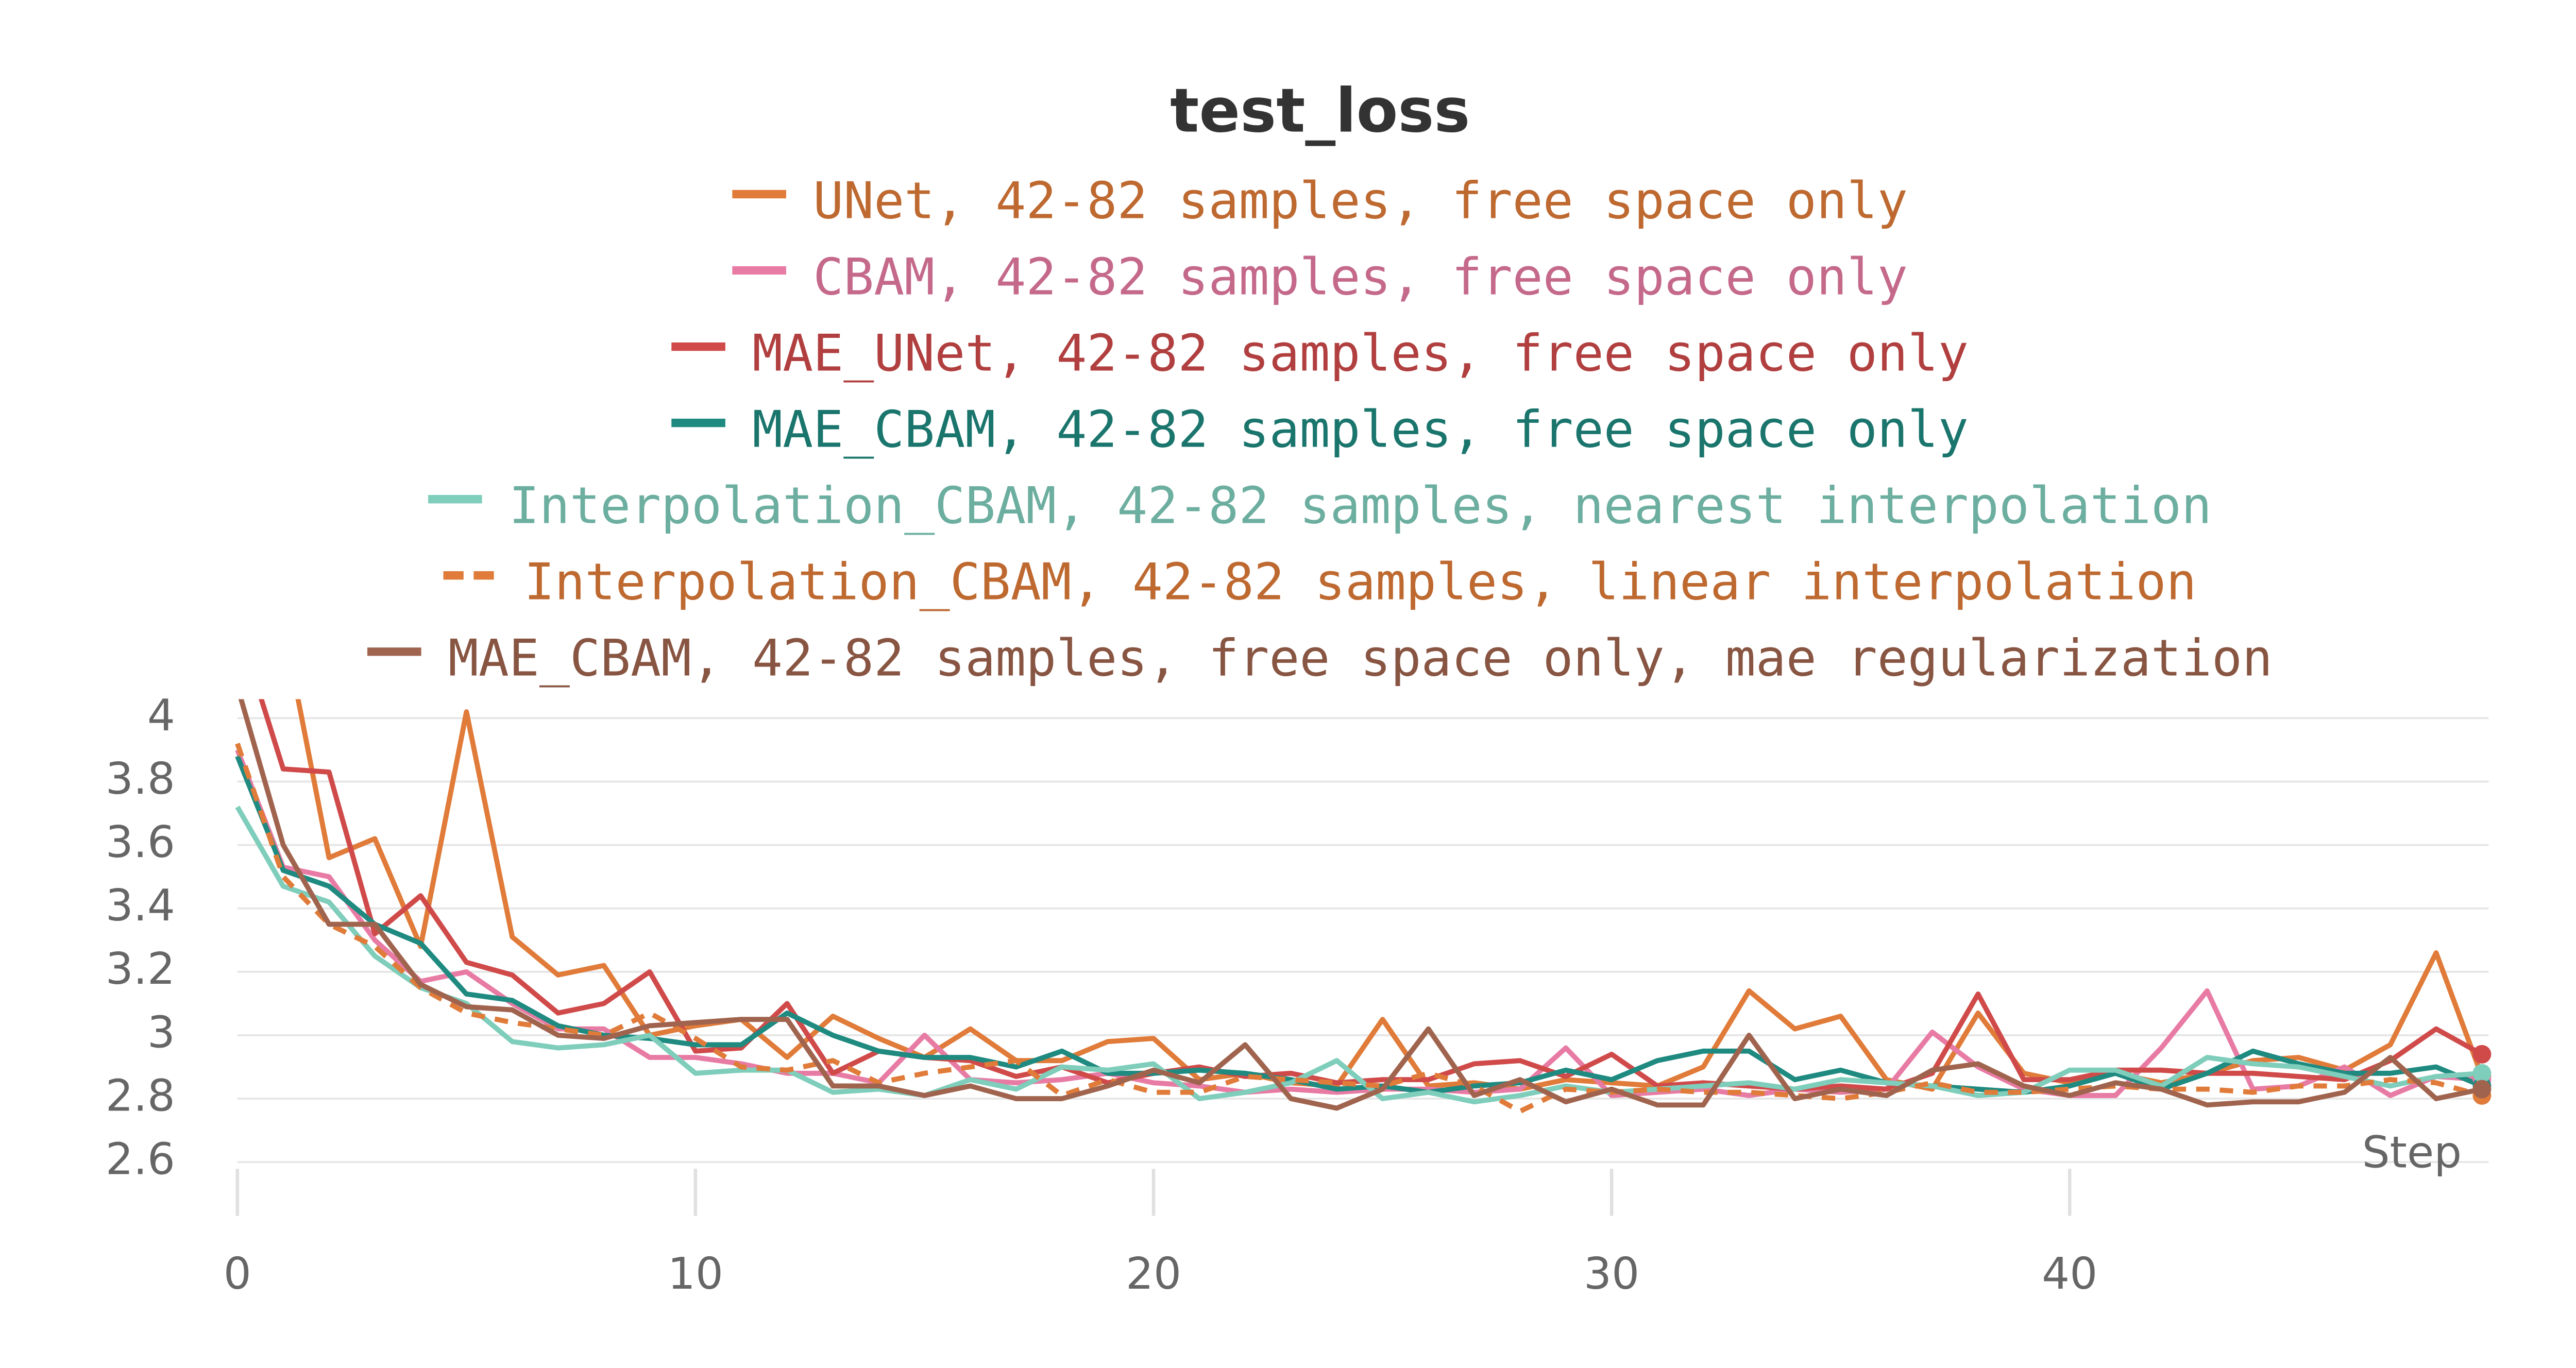 This screenshot has height=1368, width=2576. I want to click on chart-title: test_loss, so click(1320, 111).